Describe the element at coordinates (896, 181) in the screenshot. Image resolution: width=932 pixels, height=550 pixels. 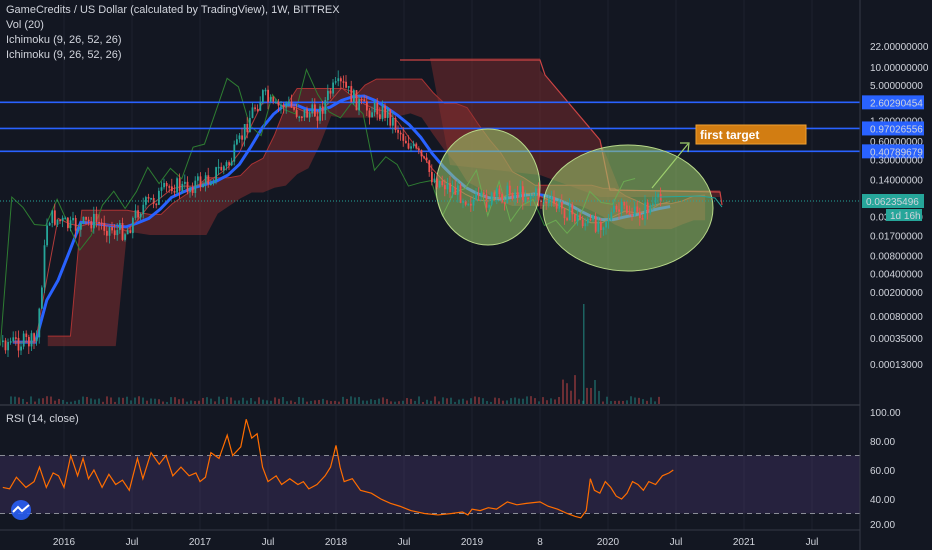
I see `price-tick-label: 0.14000000` at that location.